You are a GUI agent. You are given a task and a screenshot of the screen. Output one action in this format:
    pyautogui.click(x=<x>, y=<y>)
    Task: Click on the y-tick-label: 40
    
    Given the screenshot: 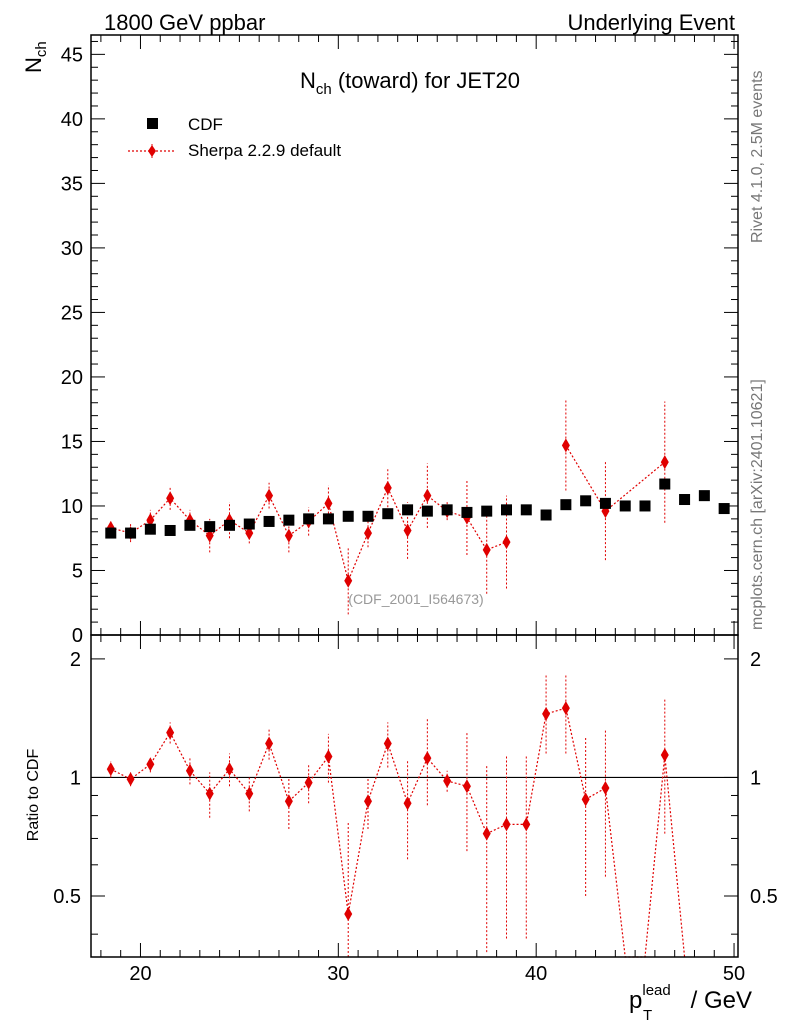 What is the action you would take?
    pyautogui.click(x=72, y=120)
    